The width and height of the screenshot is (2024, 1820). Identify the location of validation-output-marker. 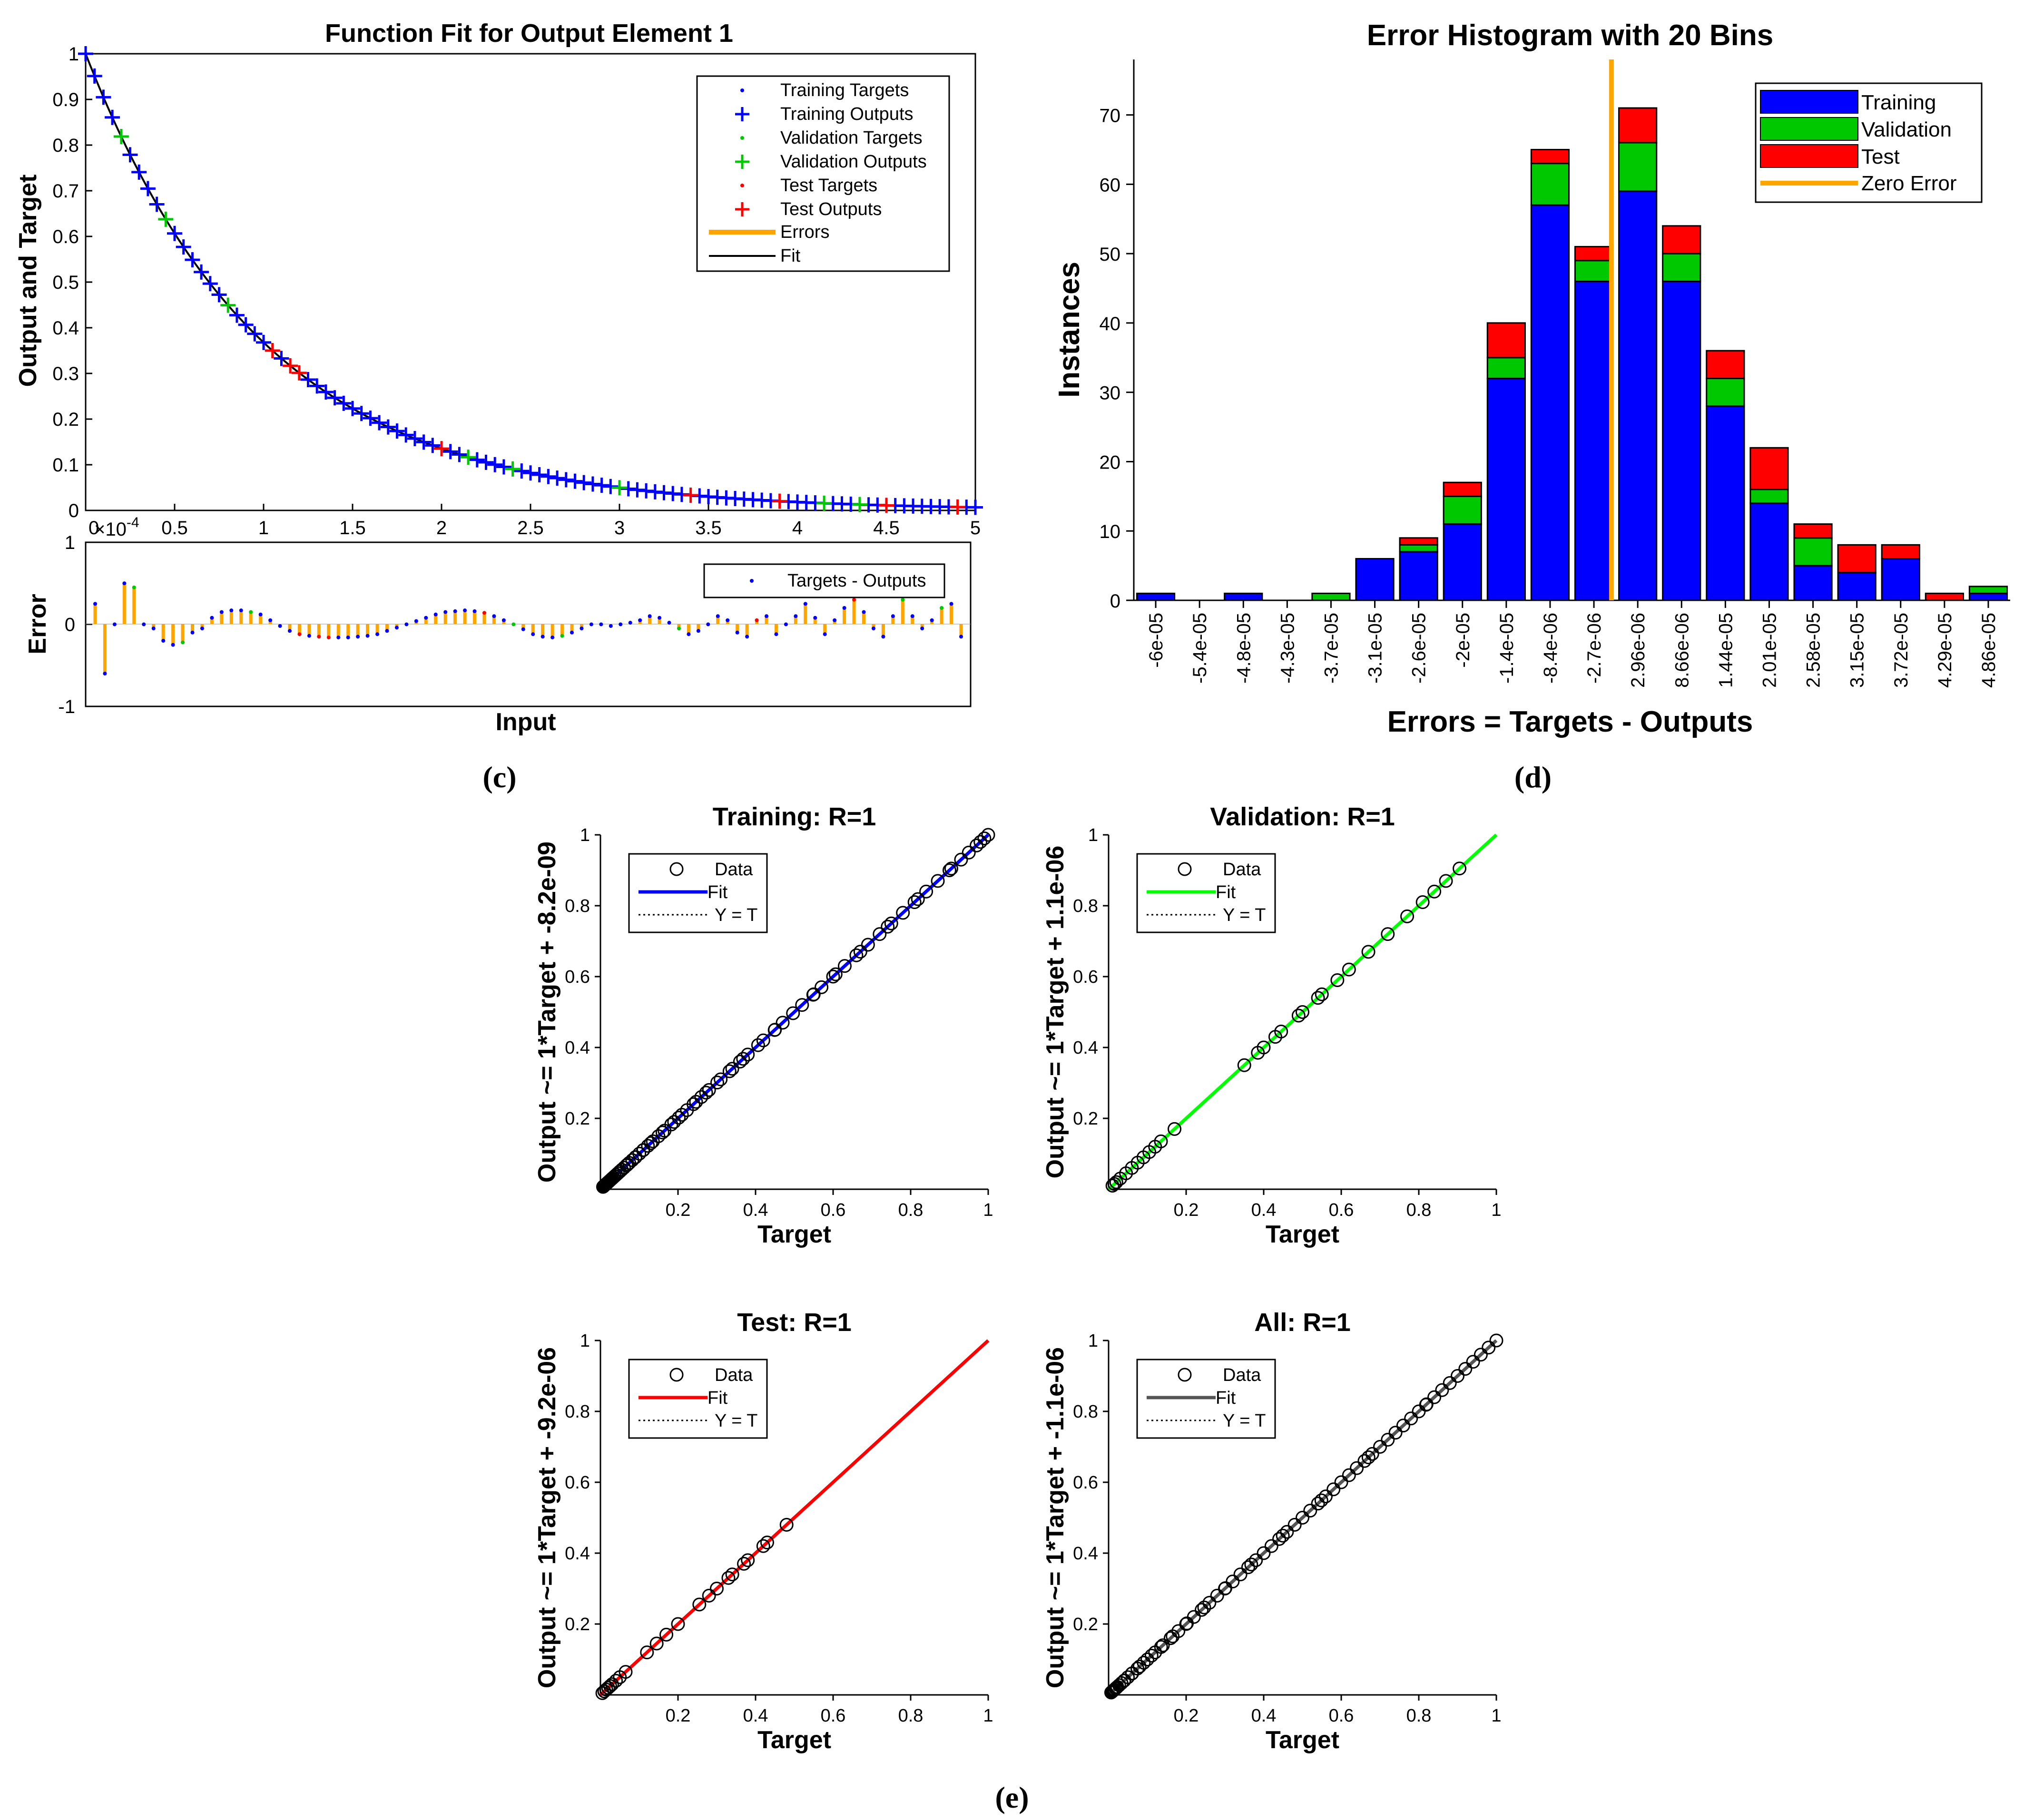
(121, 137).